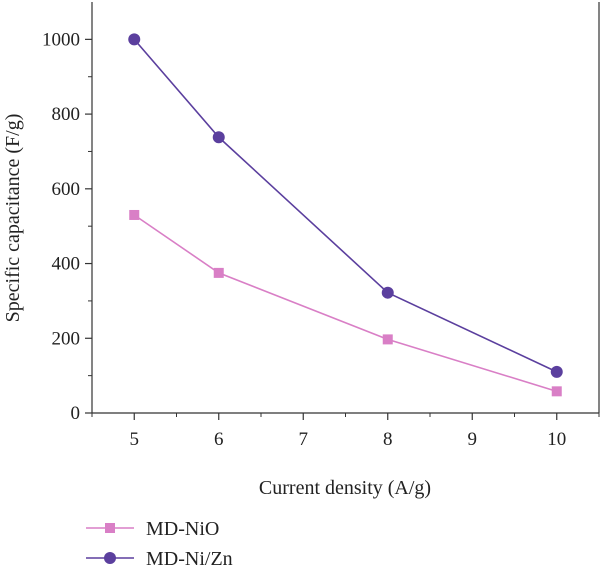 This screenshot has width=600, height=573. I want to click on legend-item: MD-Ni/Zn, so click(159, 559).